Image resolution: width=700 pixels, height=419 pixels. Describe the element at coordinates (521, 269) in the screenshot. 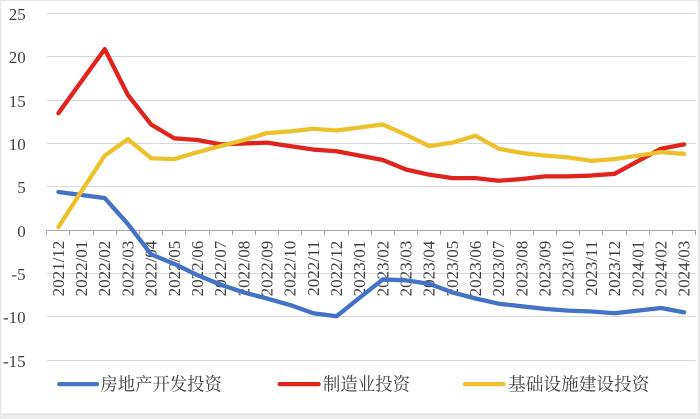

I see `svg-text: 2023/08` at that location.